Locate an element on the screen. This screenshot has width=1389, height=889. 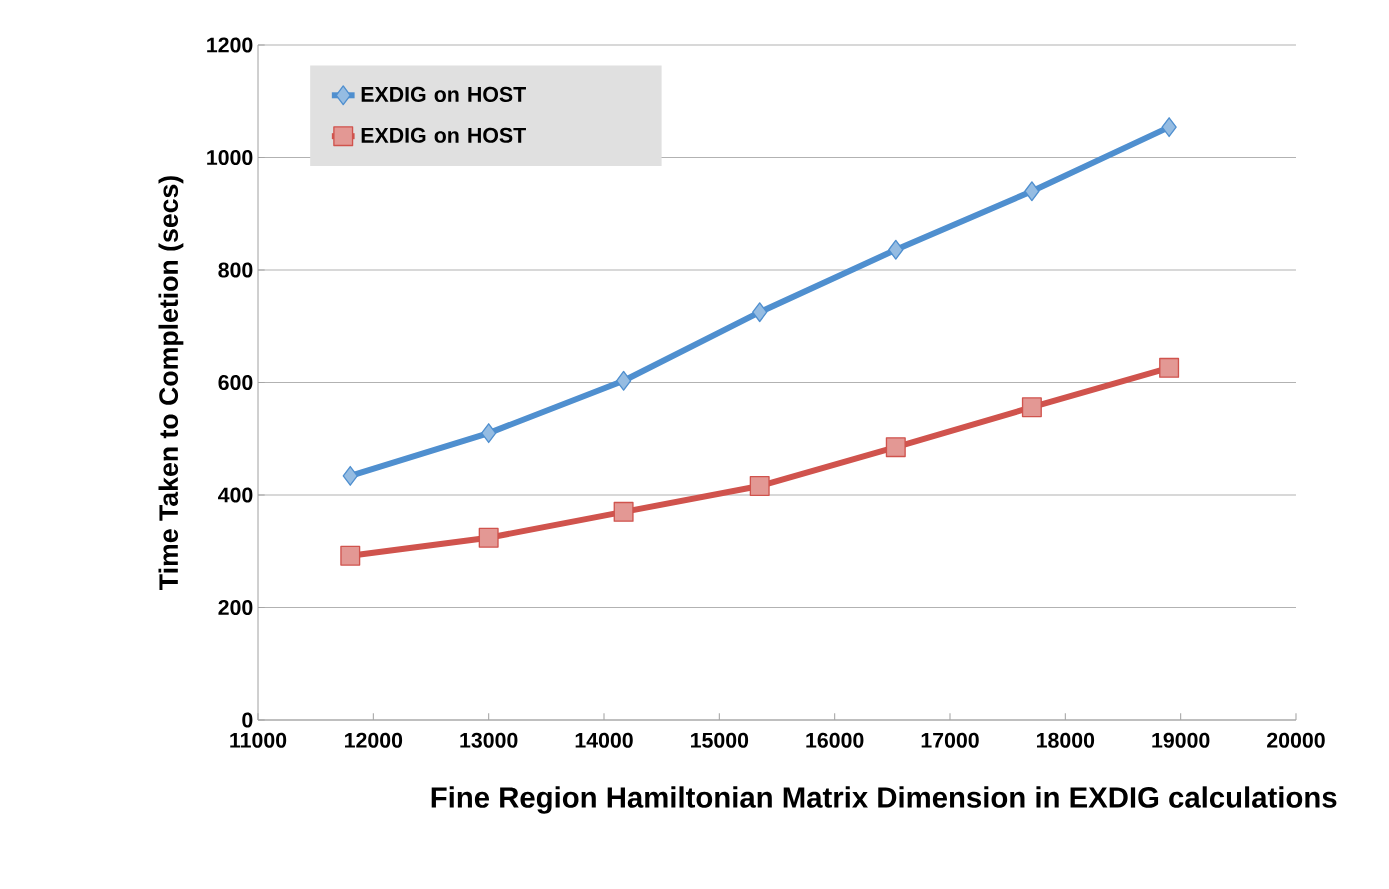
x-tick-label: 18000 is located at coordinates (1066, 740).